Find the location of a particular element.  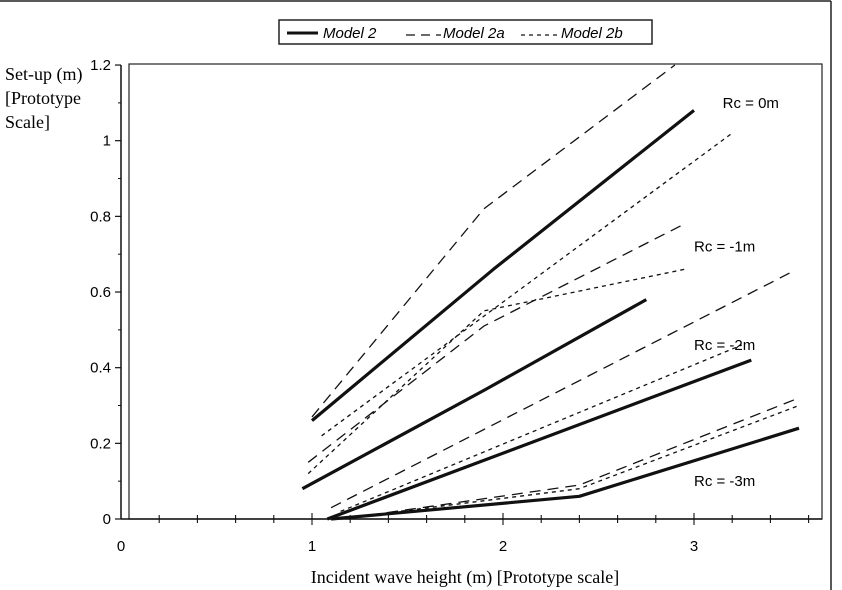

y-tick-label: 0 is located at coordinates (107, 519).